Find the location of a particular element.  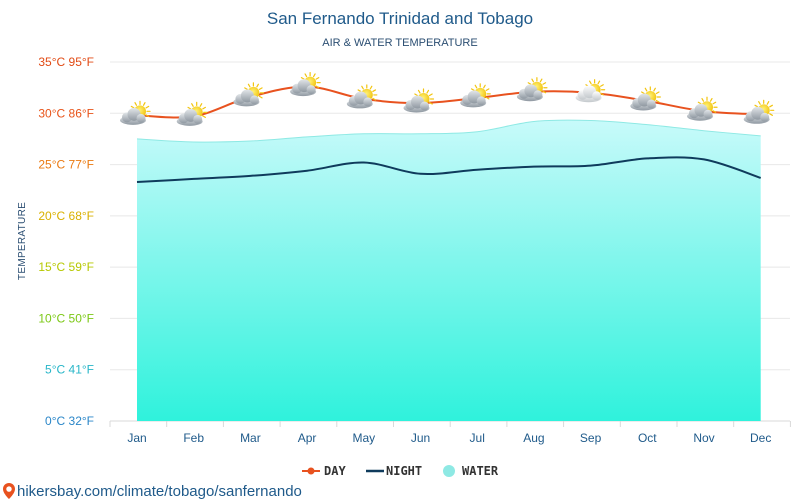

x-tick-label: Nov is located at coordinates (703, 438).